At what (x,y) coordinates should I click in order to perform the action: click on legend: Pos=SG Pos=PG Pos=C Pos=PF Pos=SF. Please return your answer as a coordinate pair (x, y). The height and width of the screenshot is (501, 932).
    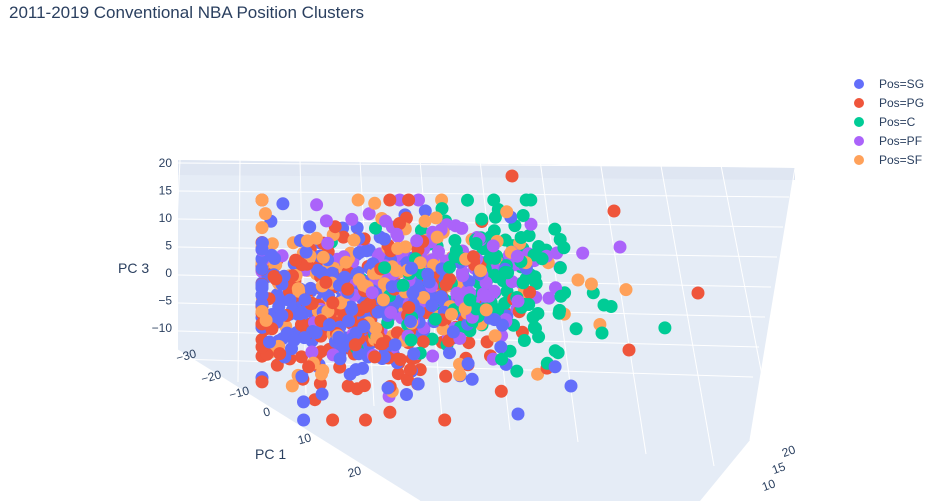
    Looking at the image, I should click on (886, 121).